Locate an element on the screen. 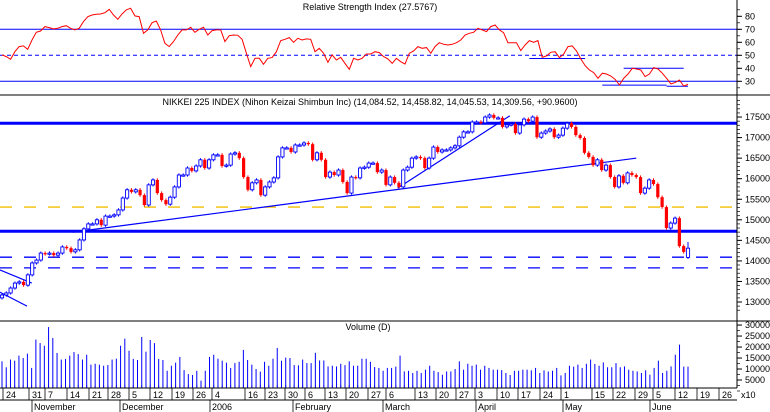  volume-unit-label: x10 is located at coordinates (748, 395).